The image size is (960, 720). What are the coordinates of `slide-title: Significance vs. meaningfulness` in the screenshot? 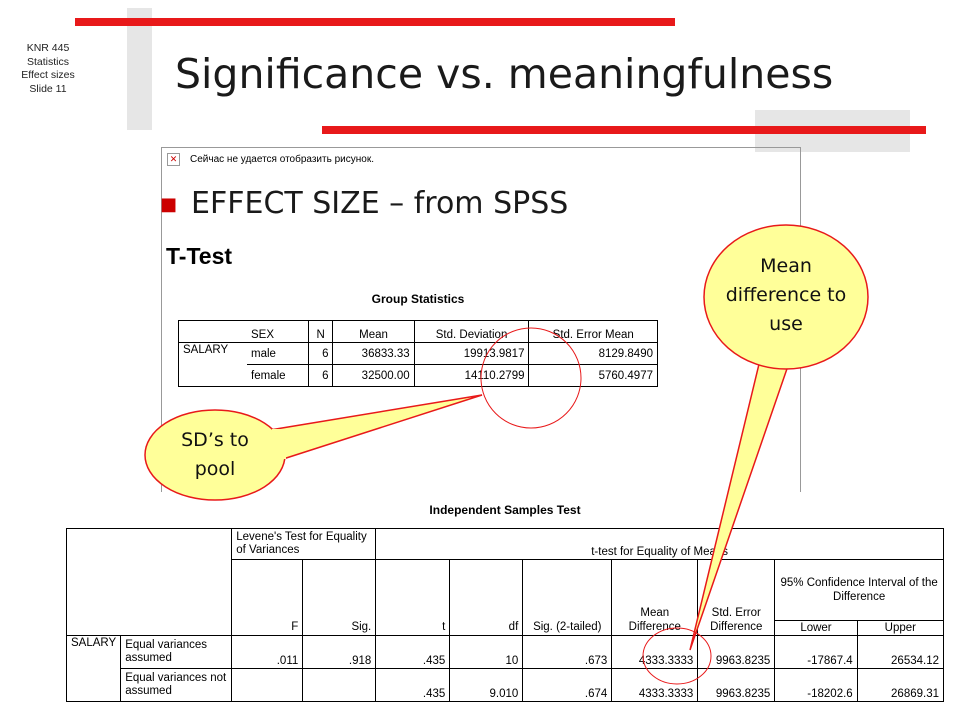 It's located at (504, 74).